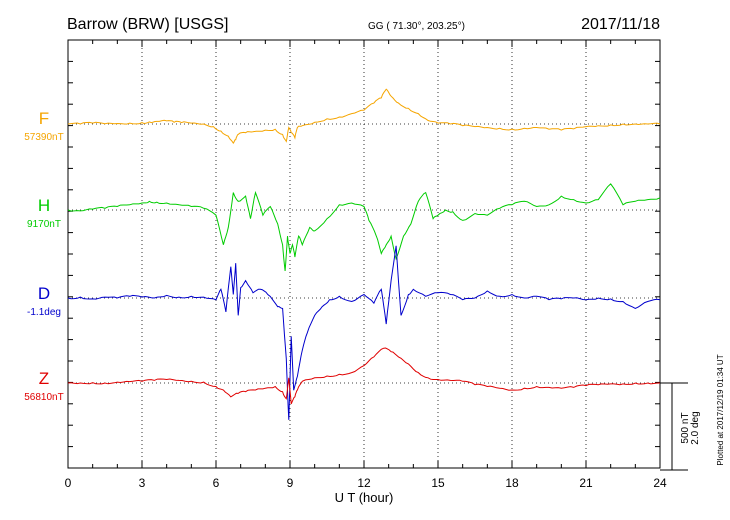 The height and width of the screenshot is (520, 730). I want to click on x-tick-label: 3, so click(142, 483).